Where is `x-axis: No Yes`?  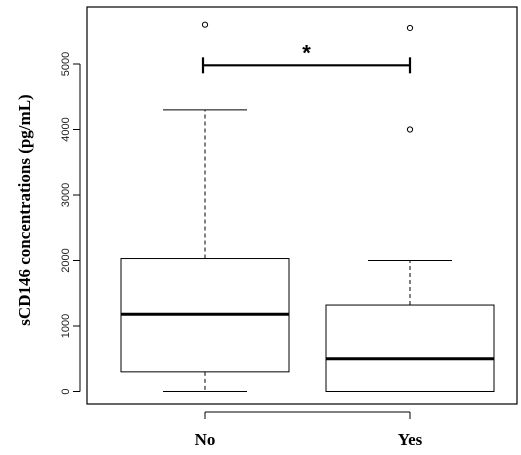 x-axis: No Yes is located at coordinates (309, 430).